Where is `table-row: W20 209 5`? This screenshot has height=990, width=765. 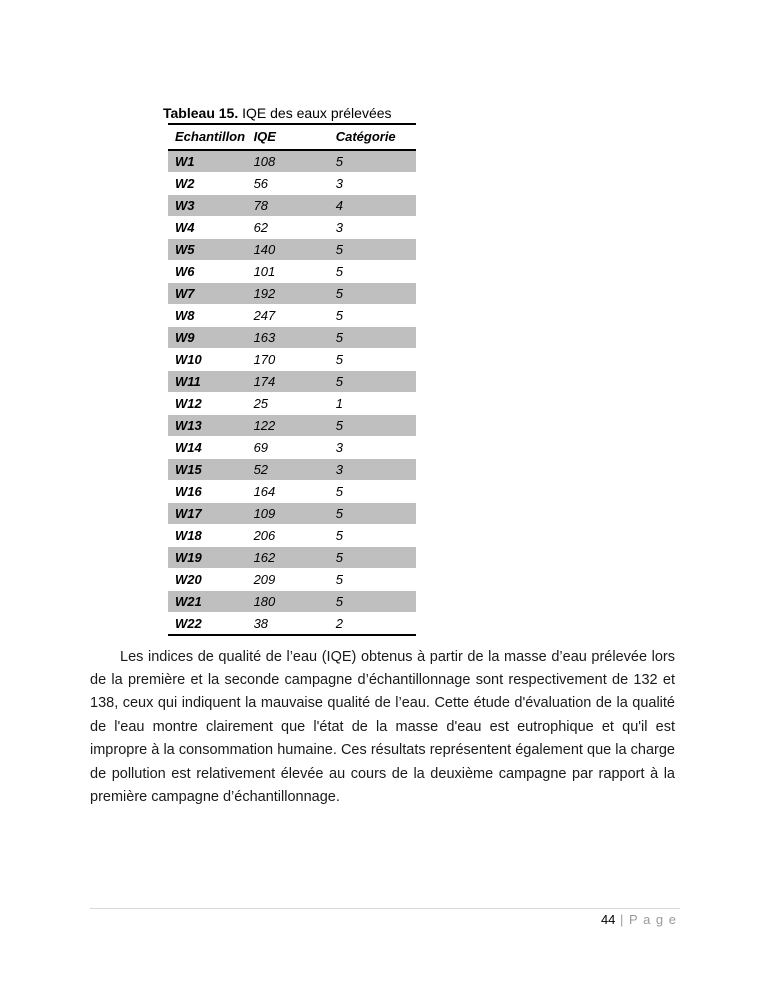 table-row: W20 209 5 is located at coordinates (292, 579).